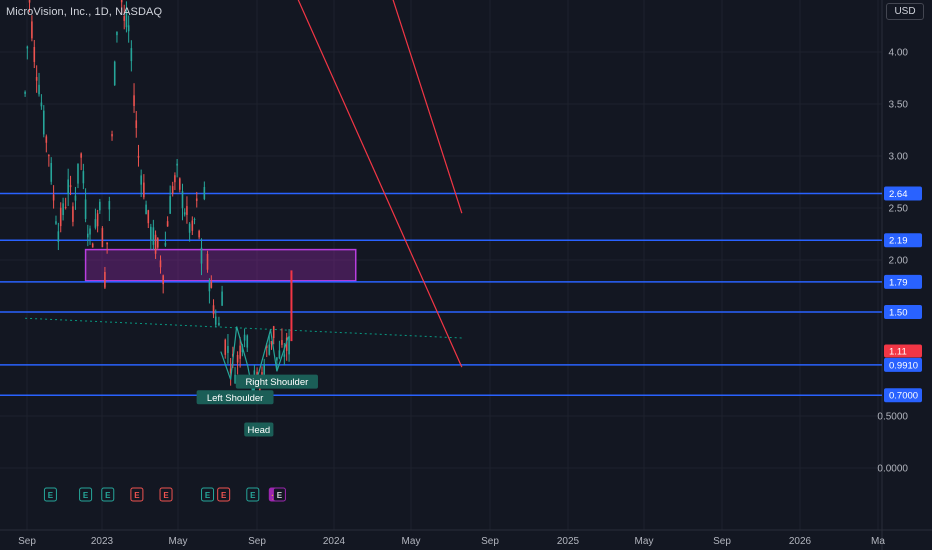  What do you see at coordinates (898, 352) in the screenshot?
I see `last-price-label: 1.11` at bounding box center [898, 352].